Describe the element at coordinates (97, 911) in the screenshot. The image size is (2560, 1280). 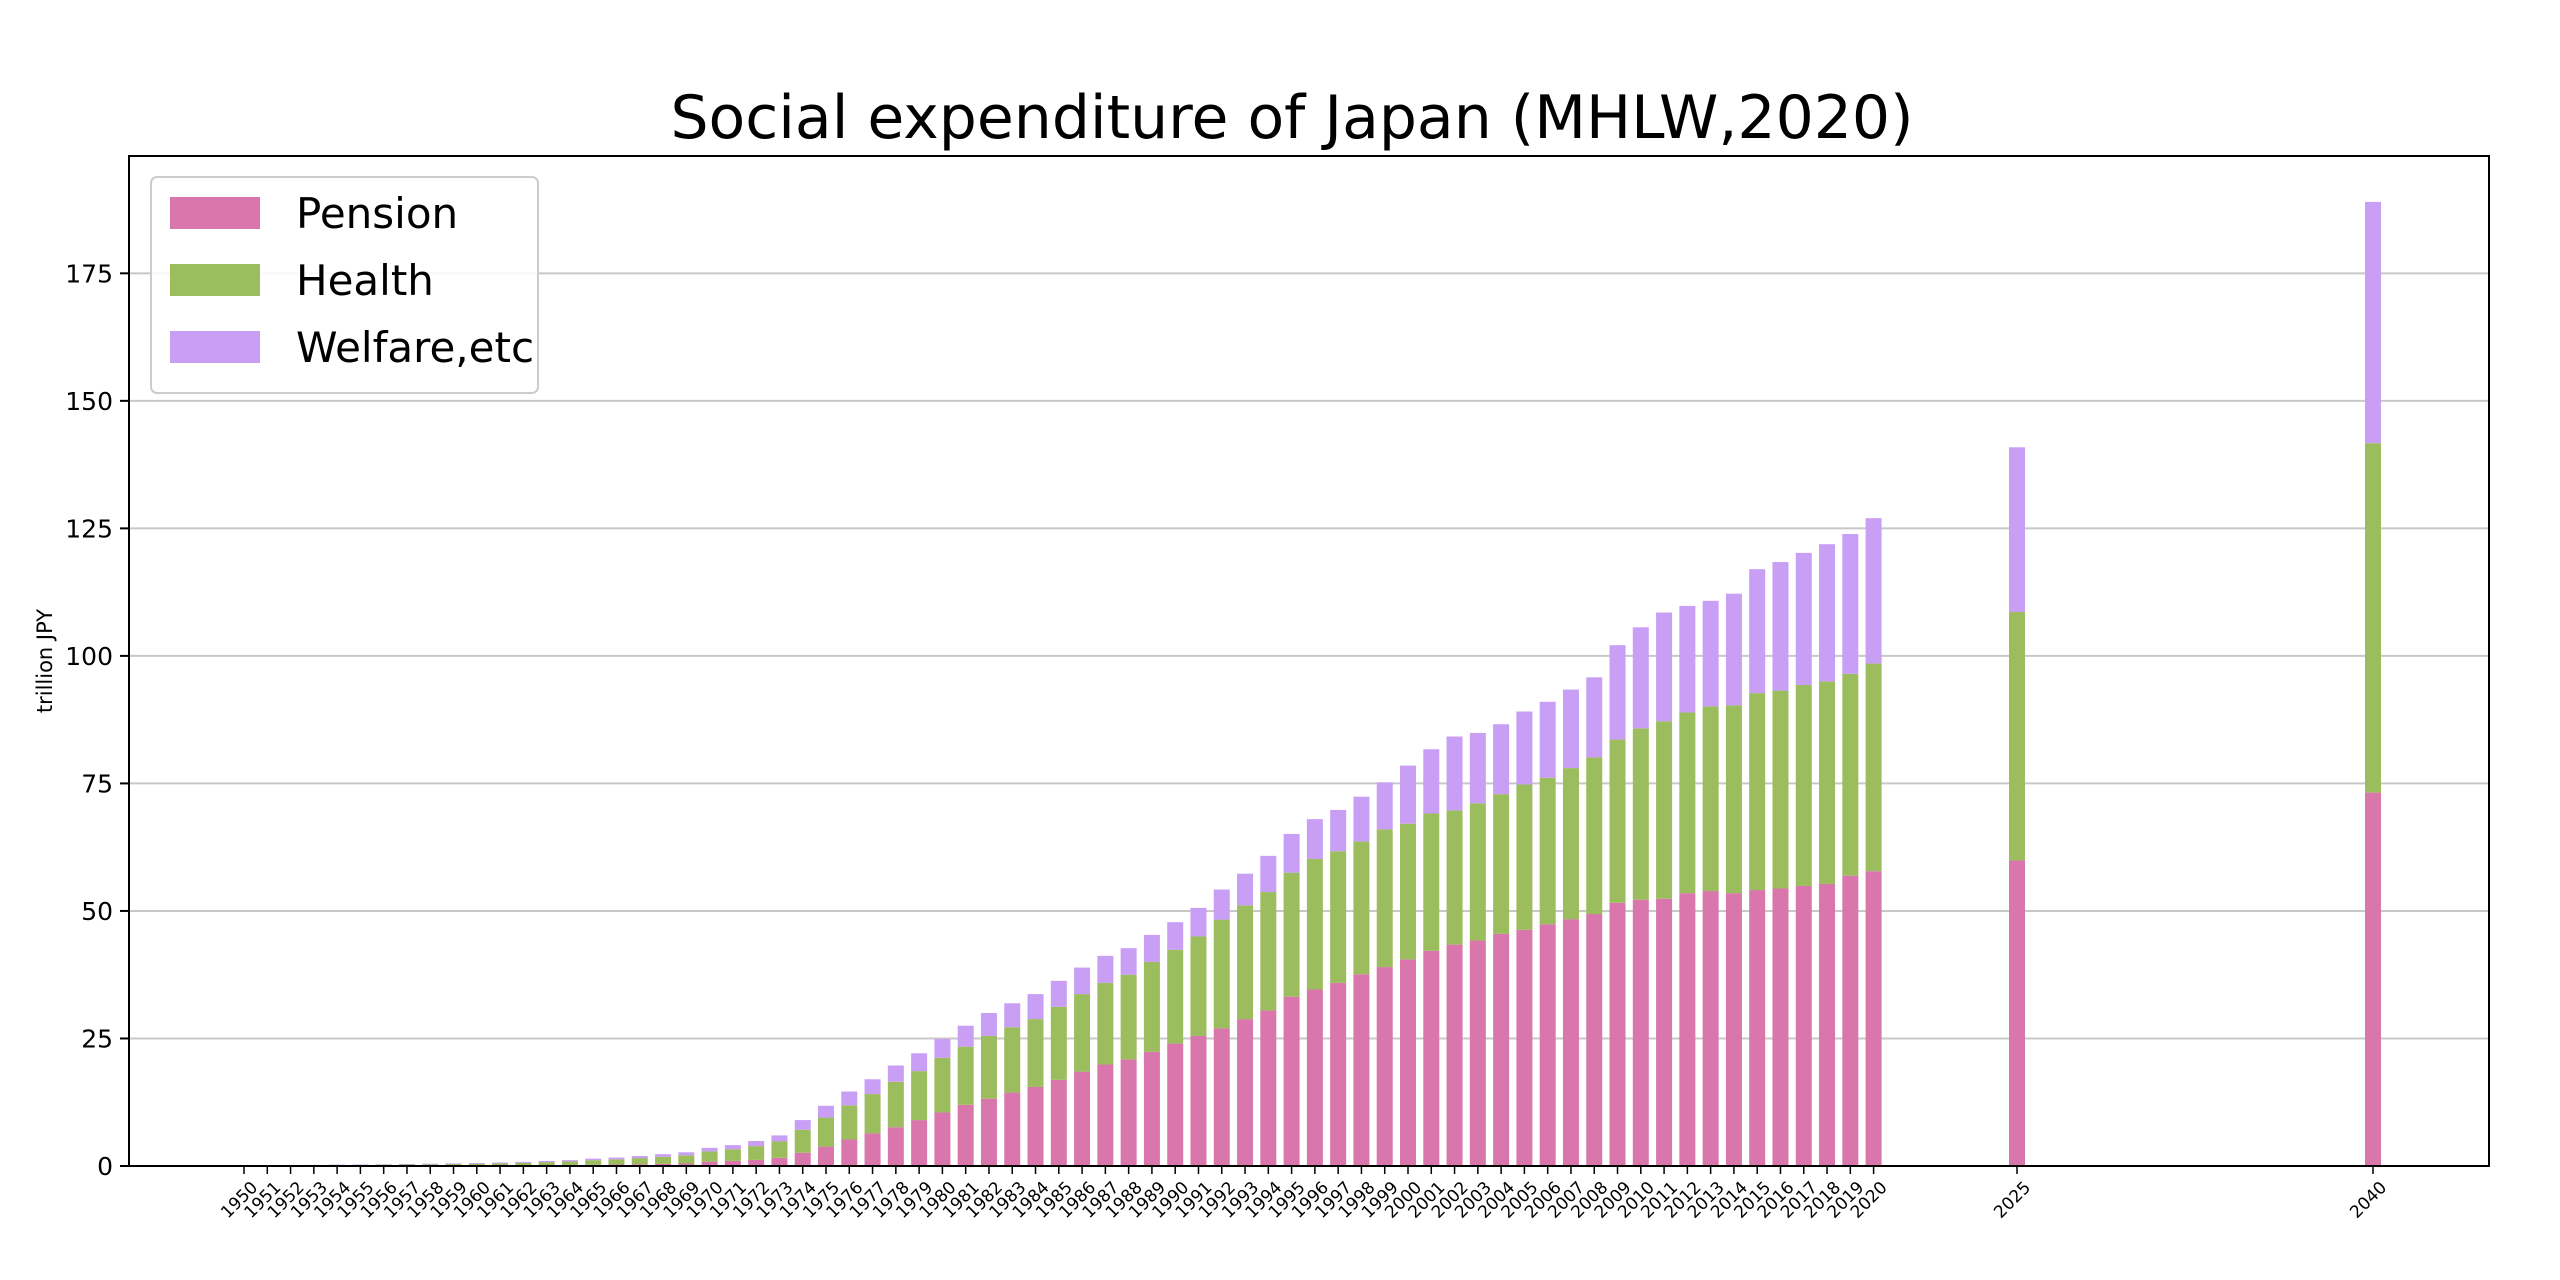
I see `y-tick-label: 50` at that location.